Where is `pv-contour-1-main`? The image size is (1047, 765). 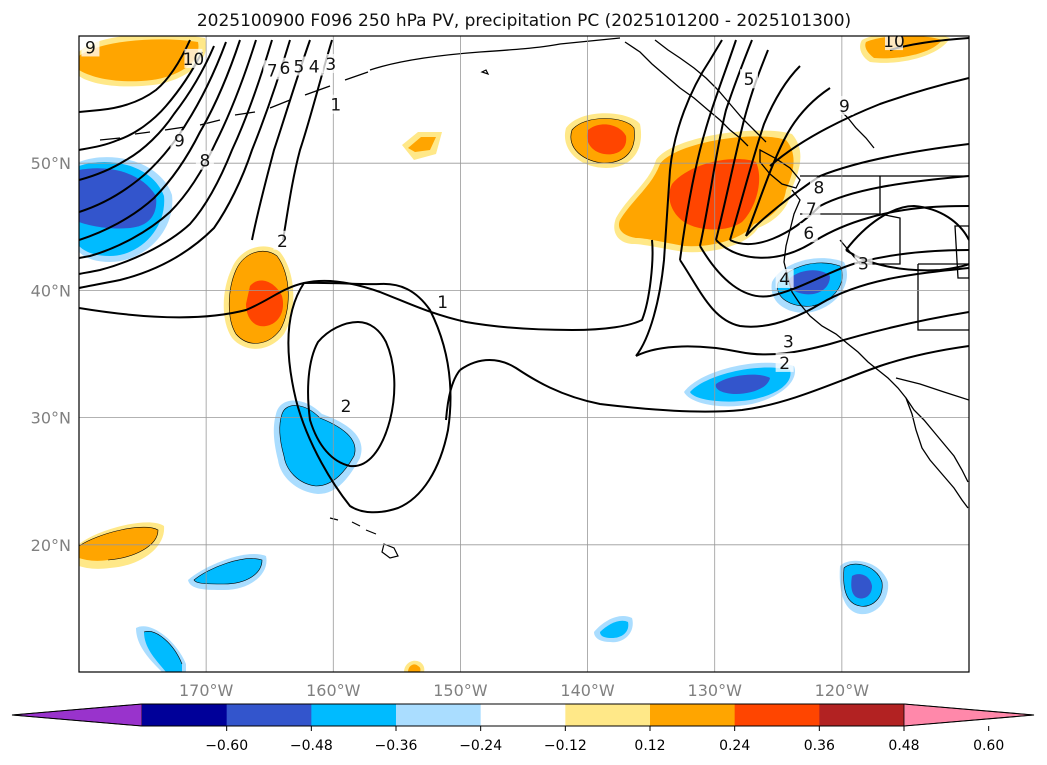 pv-contour-1-main is located at coordinates (366, 285).